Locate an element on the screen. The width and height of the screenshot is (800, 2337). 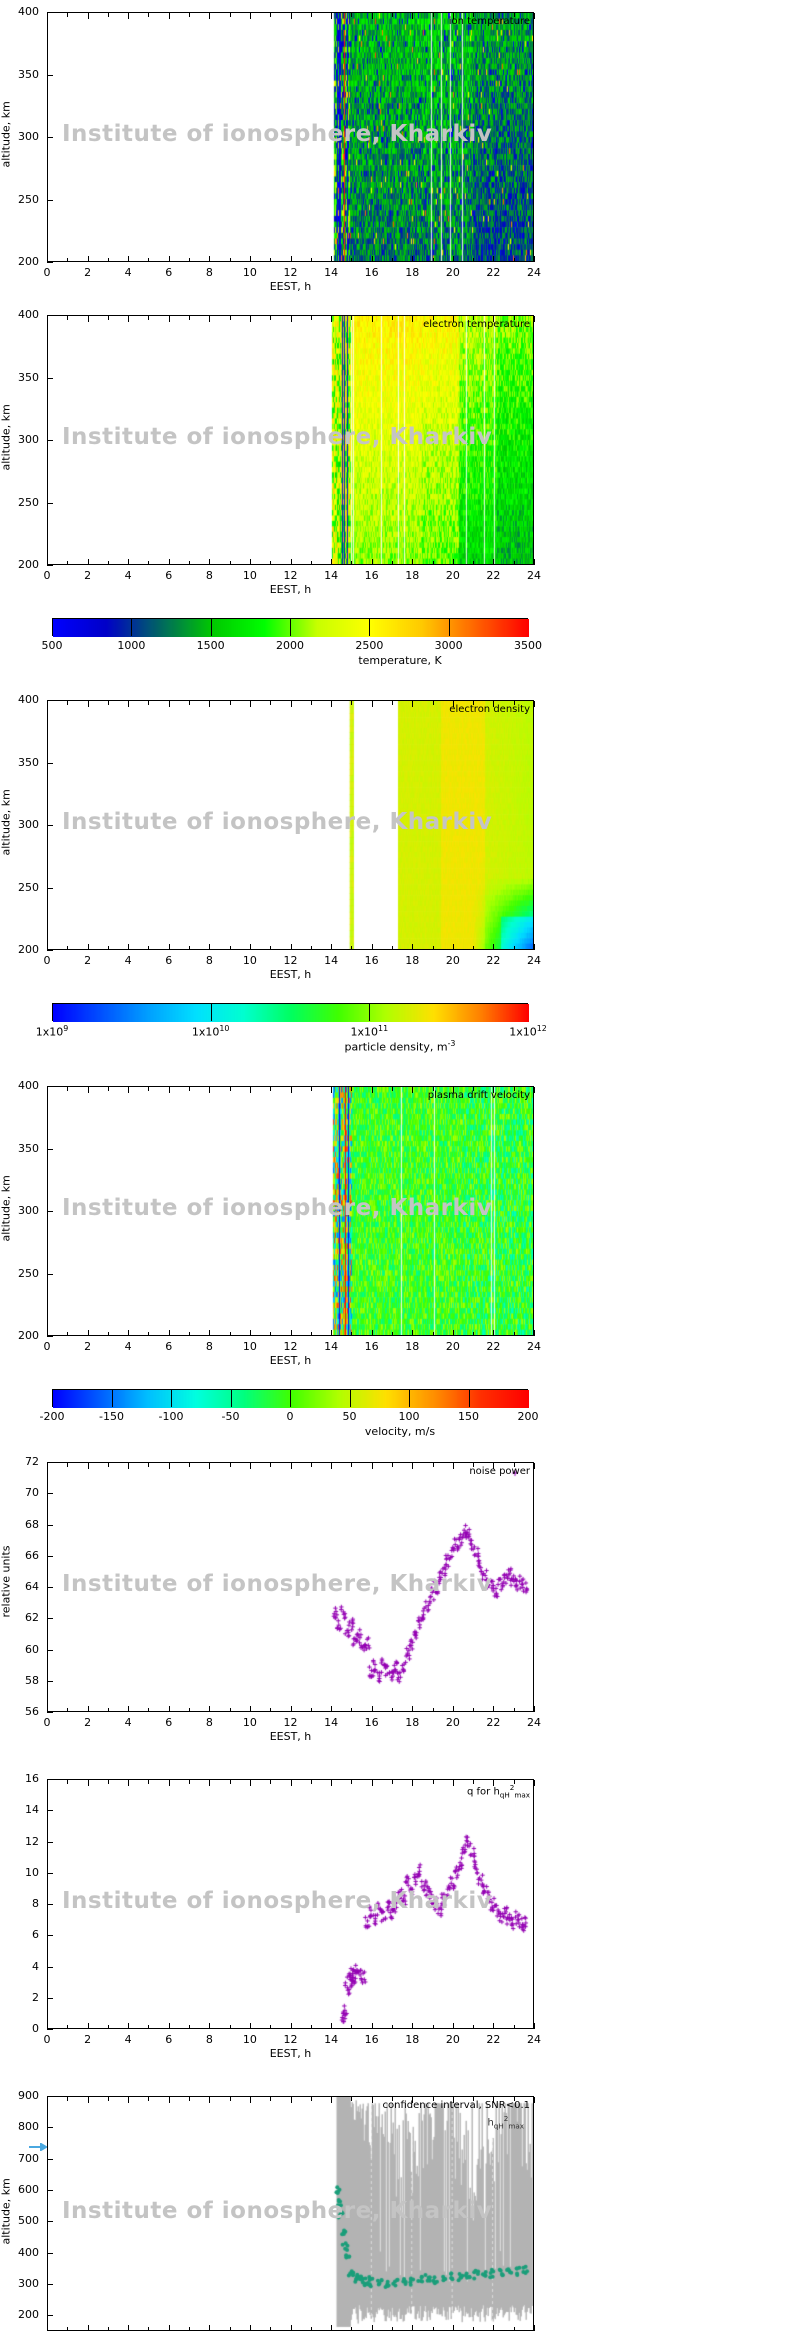
y-tick-plasma-drift-velocity-4: 400 is located at coordinates (28, 1085).